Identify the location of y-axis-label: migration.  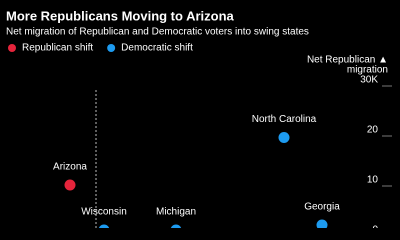
(367, 70).